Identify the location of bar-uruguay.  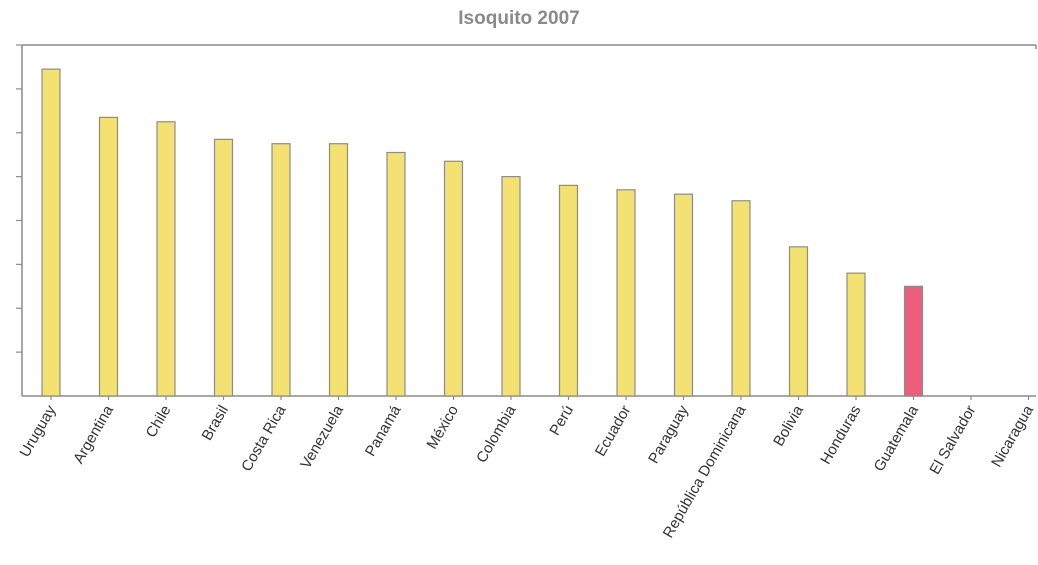
(51, 232).